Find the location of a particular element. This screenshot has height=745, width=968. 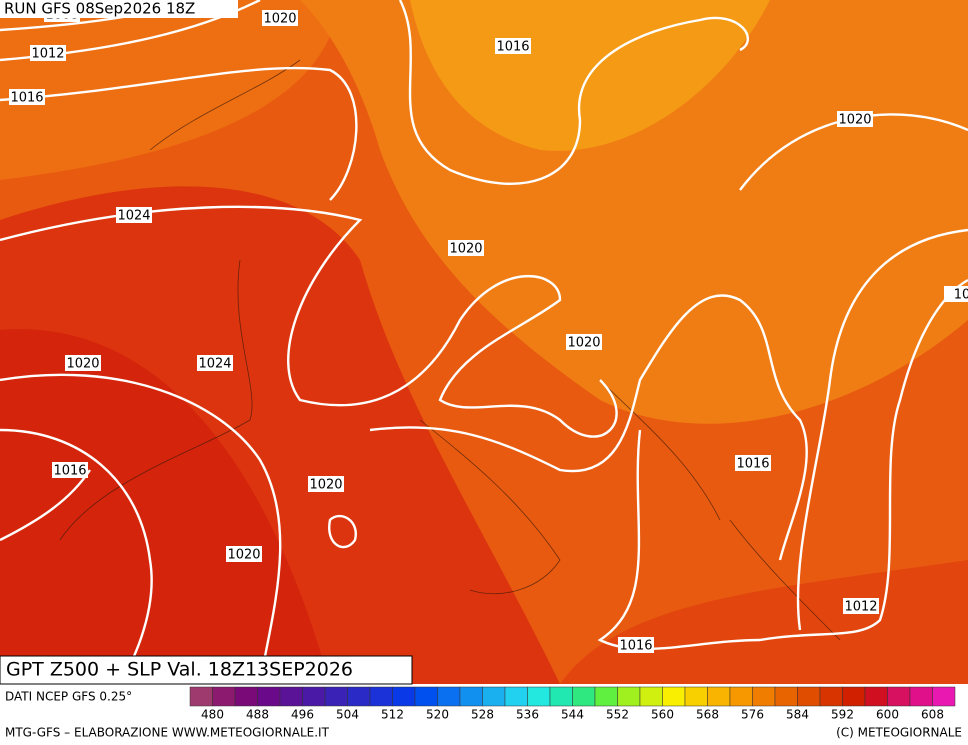

colorbar-tick-label: 584 is located at coordinates (797, 715).